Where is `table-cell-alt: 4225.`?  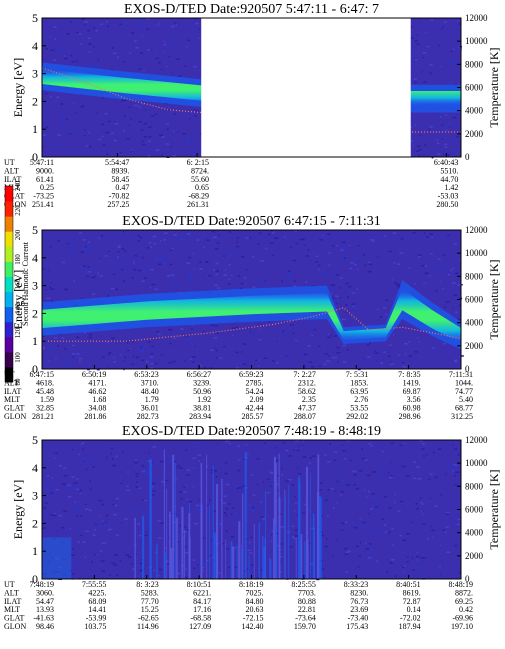 table-cell-alt: 4225. is located at coordinates (97, 592).